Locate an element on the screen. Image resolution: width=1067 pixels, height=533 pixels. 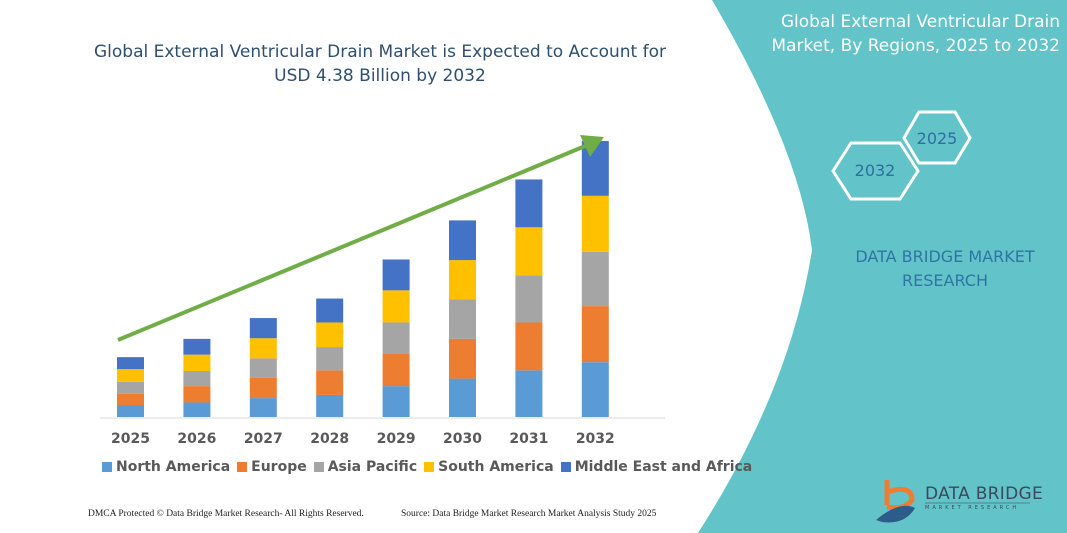
logo-subtext: MARKET RESEARCH is located at coordinates (972, 508).